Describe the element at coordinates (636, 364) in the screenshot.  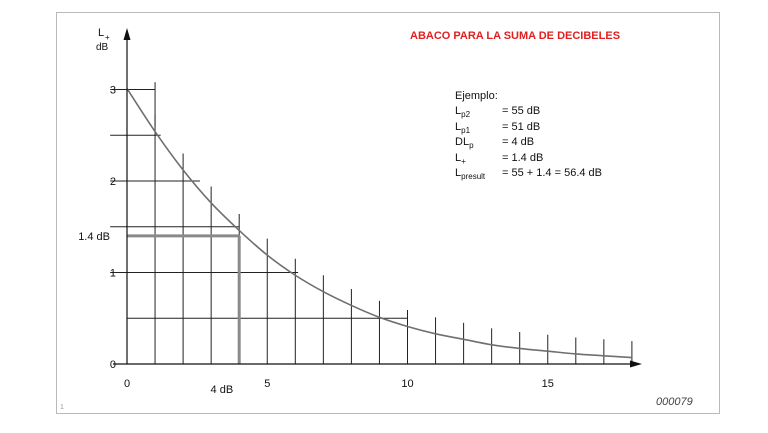
I see `x-axis-arrow-icon` at that location.